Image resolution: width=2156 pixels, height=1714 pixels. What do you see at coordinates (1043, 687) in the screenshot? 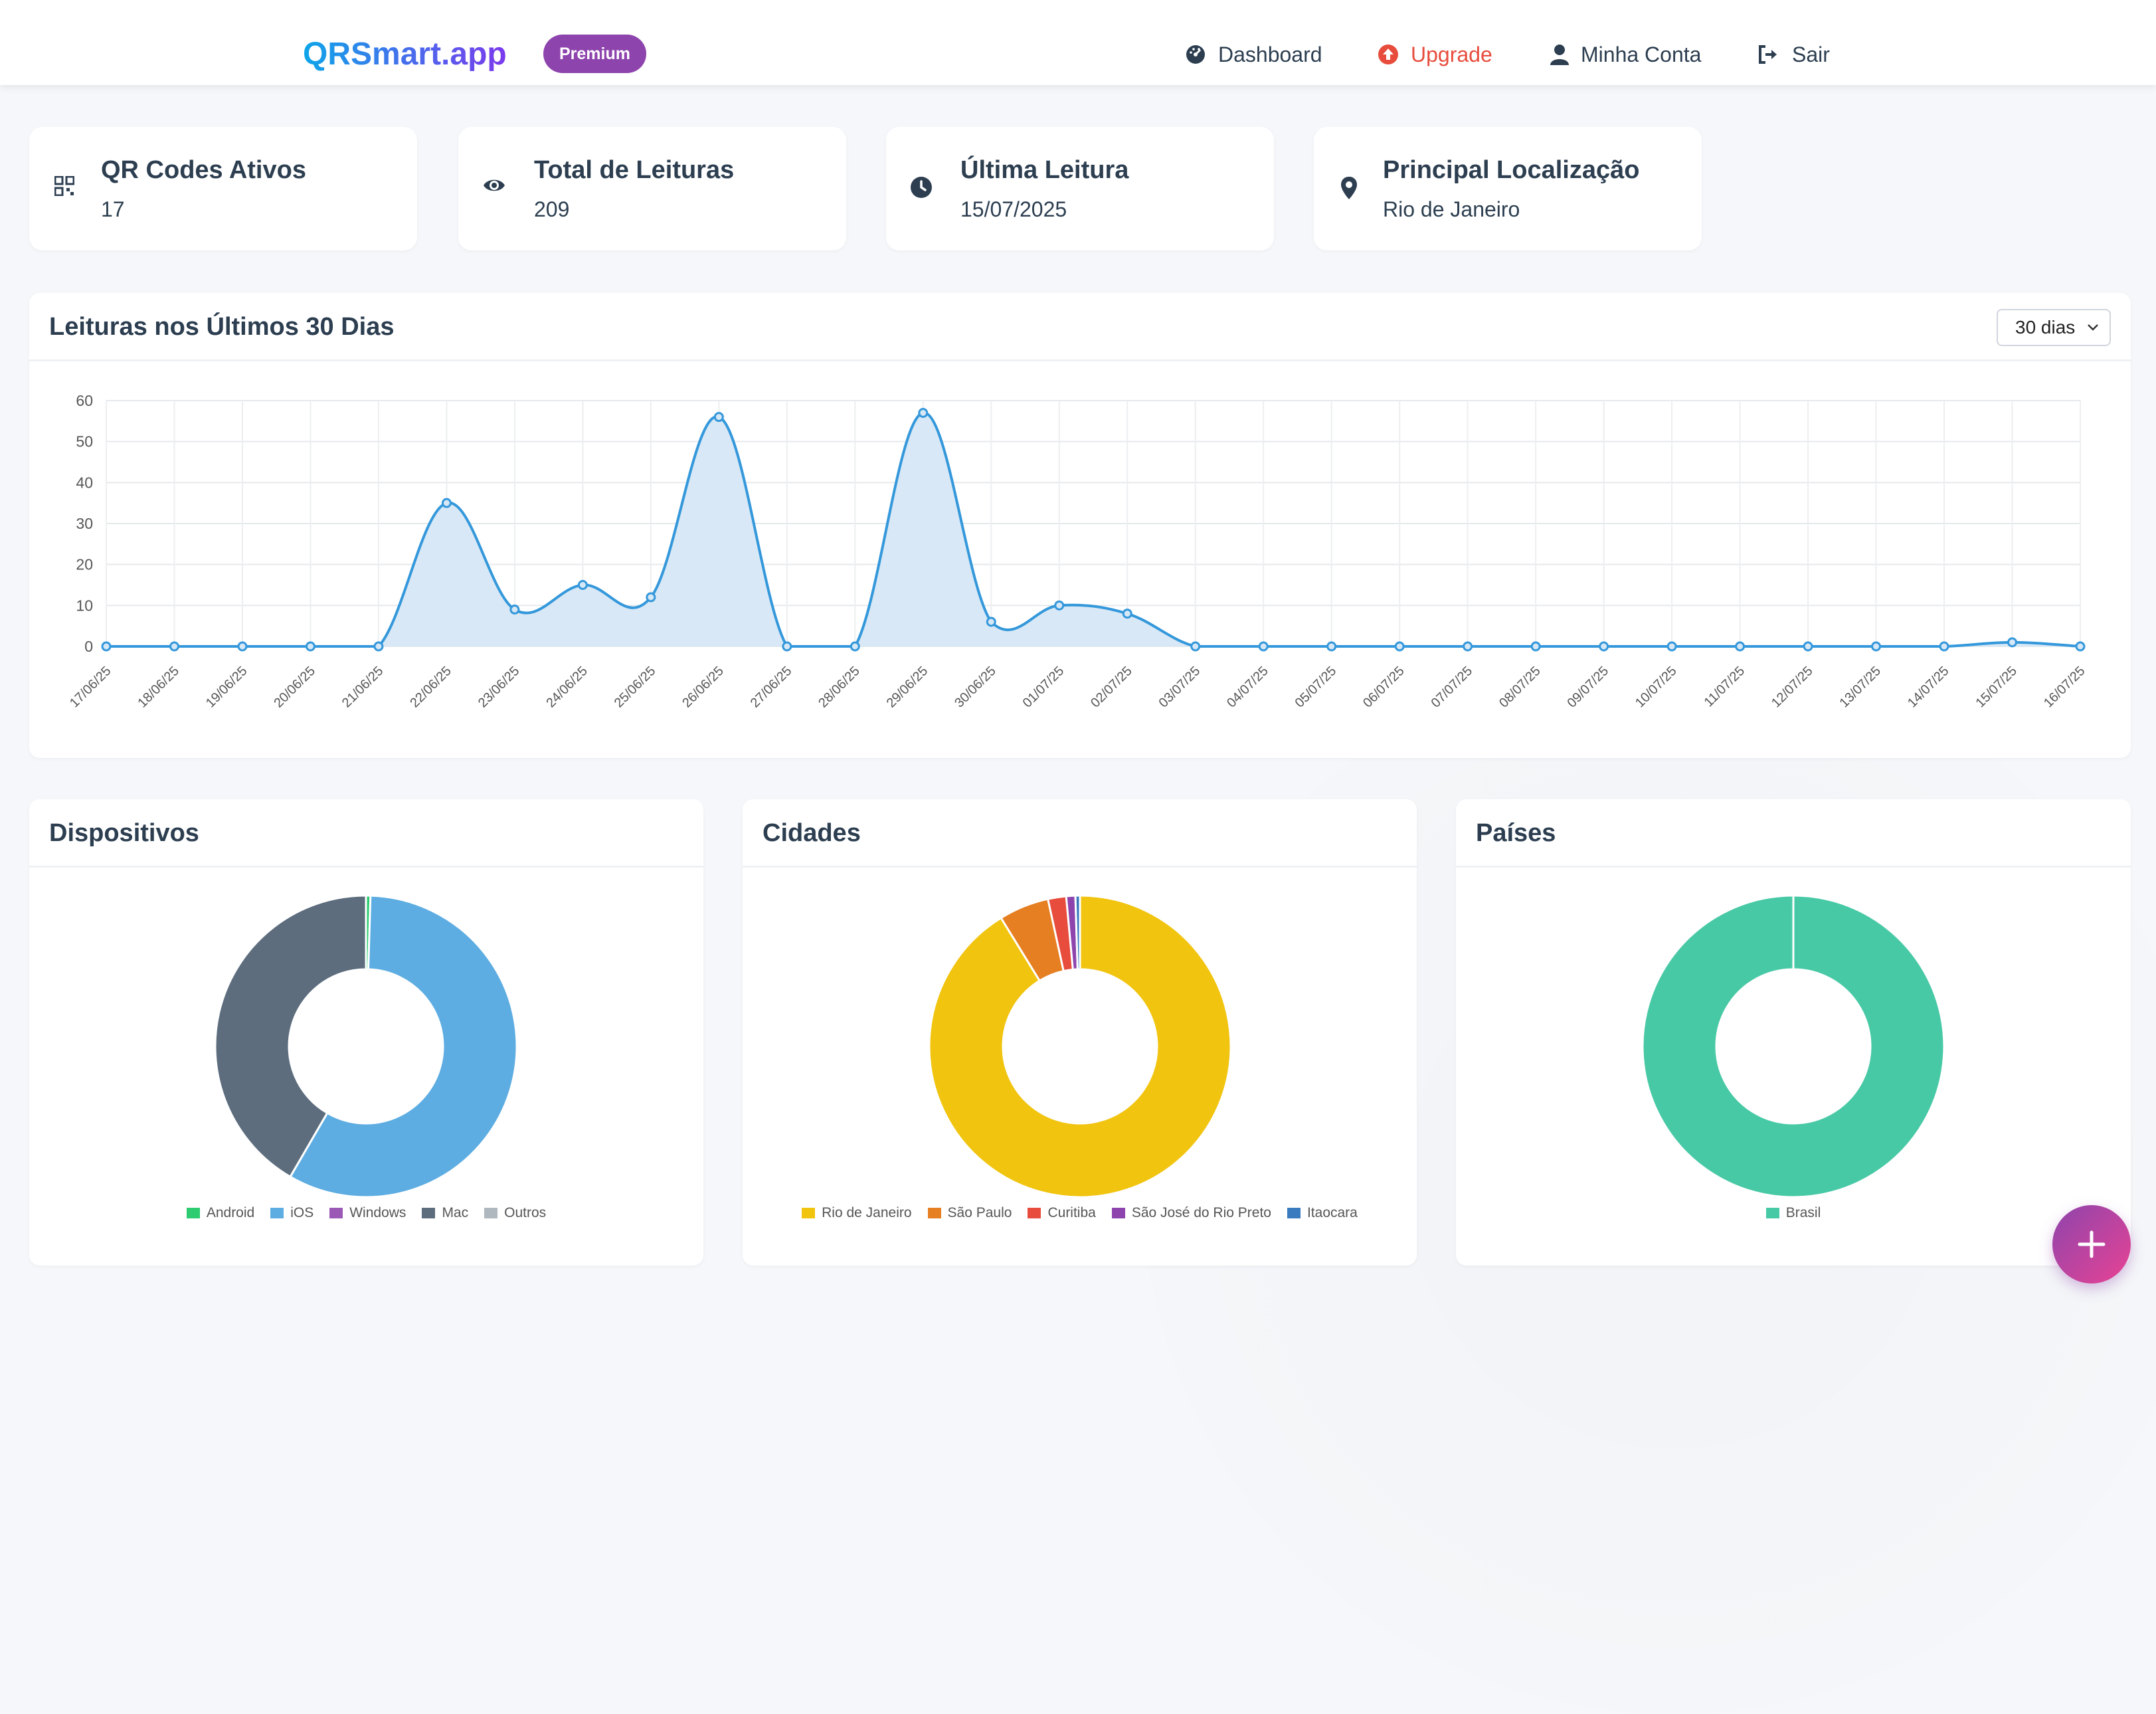
I see `x-tick-label: 01/07/25` at bounding box center [1043, 687].